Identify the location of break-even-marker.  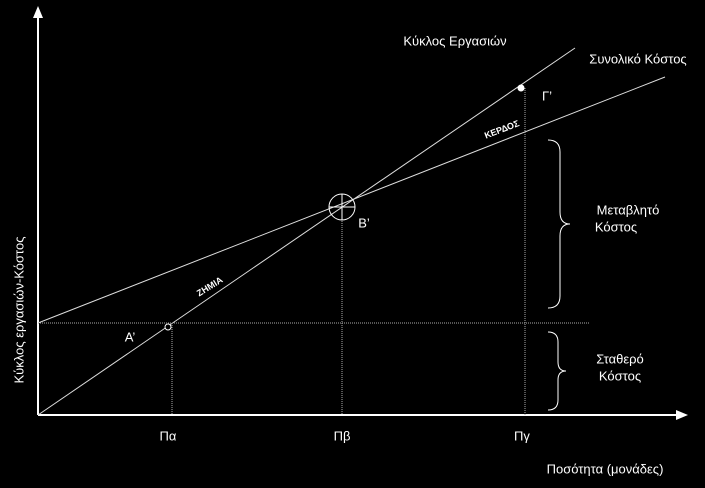
(342, 207).